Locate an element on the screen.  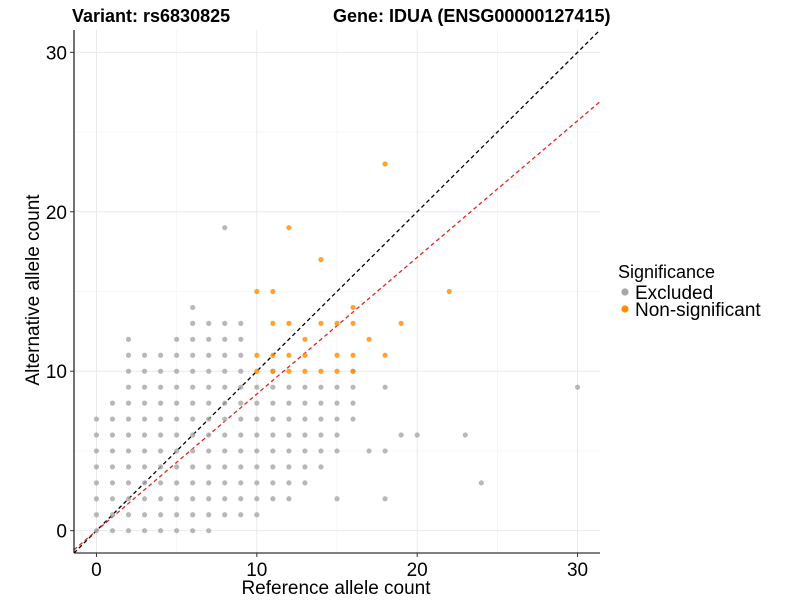
x-tick-label: 30 is located at coordinates (577, 570).